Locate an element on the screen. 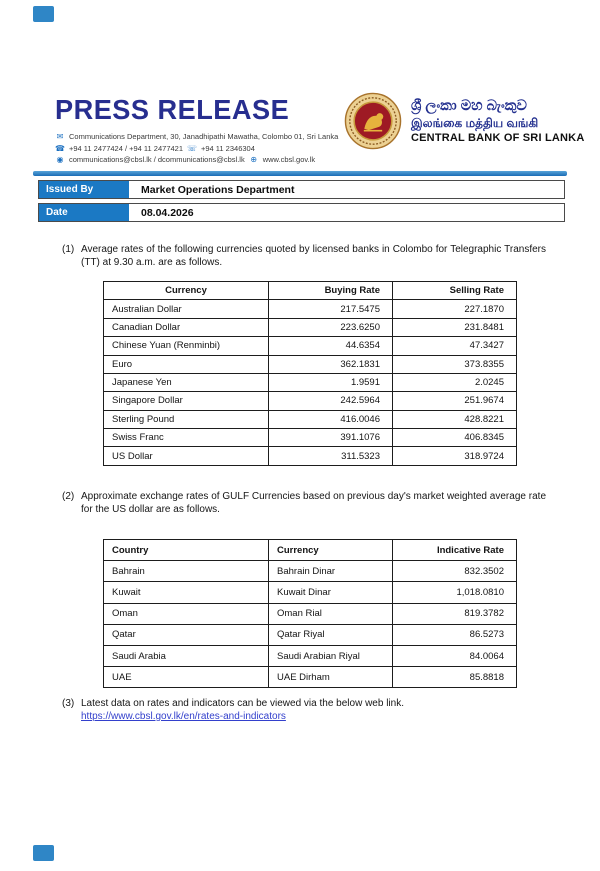  table-cell: Oman is located at coordinates (186, 613).